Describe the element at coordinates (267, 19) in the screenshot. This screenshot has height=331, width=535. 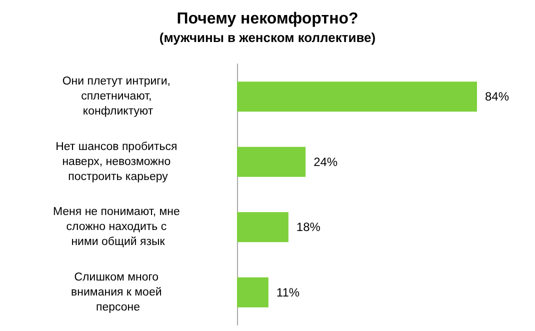
I see `chart-title: Почему некомфортно?` at that location.